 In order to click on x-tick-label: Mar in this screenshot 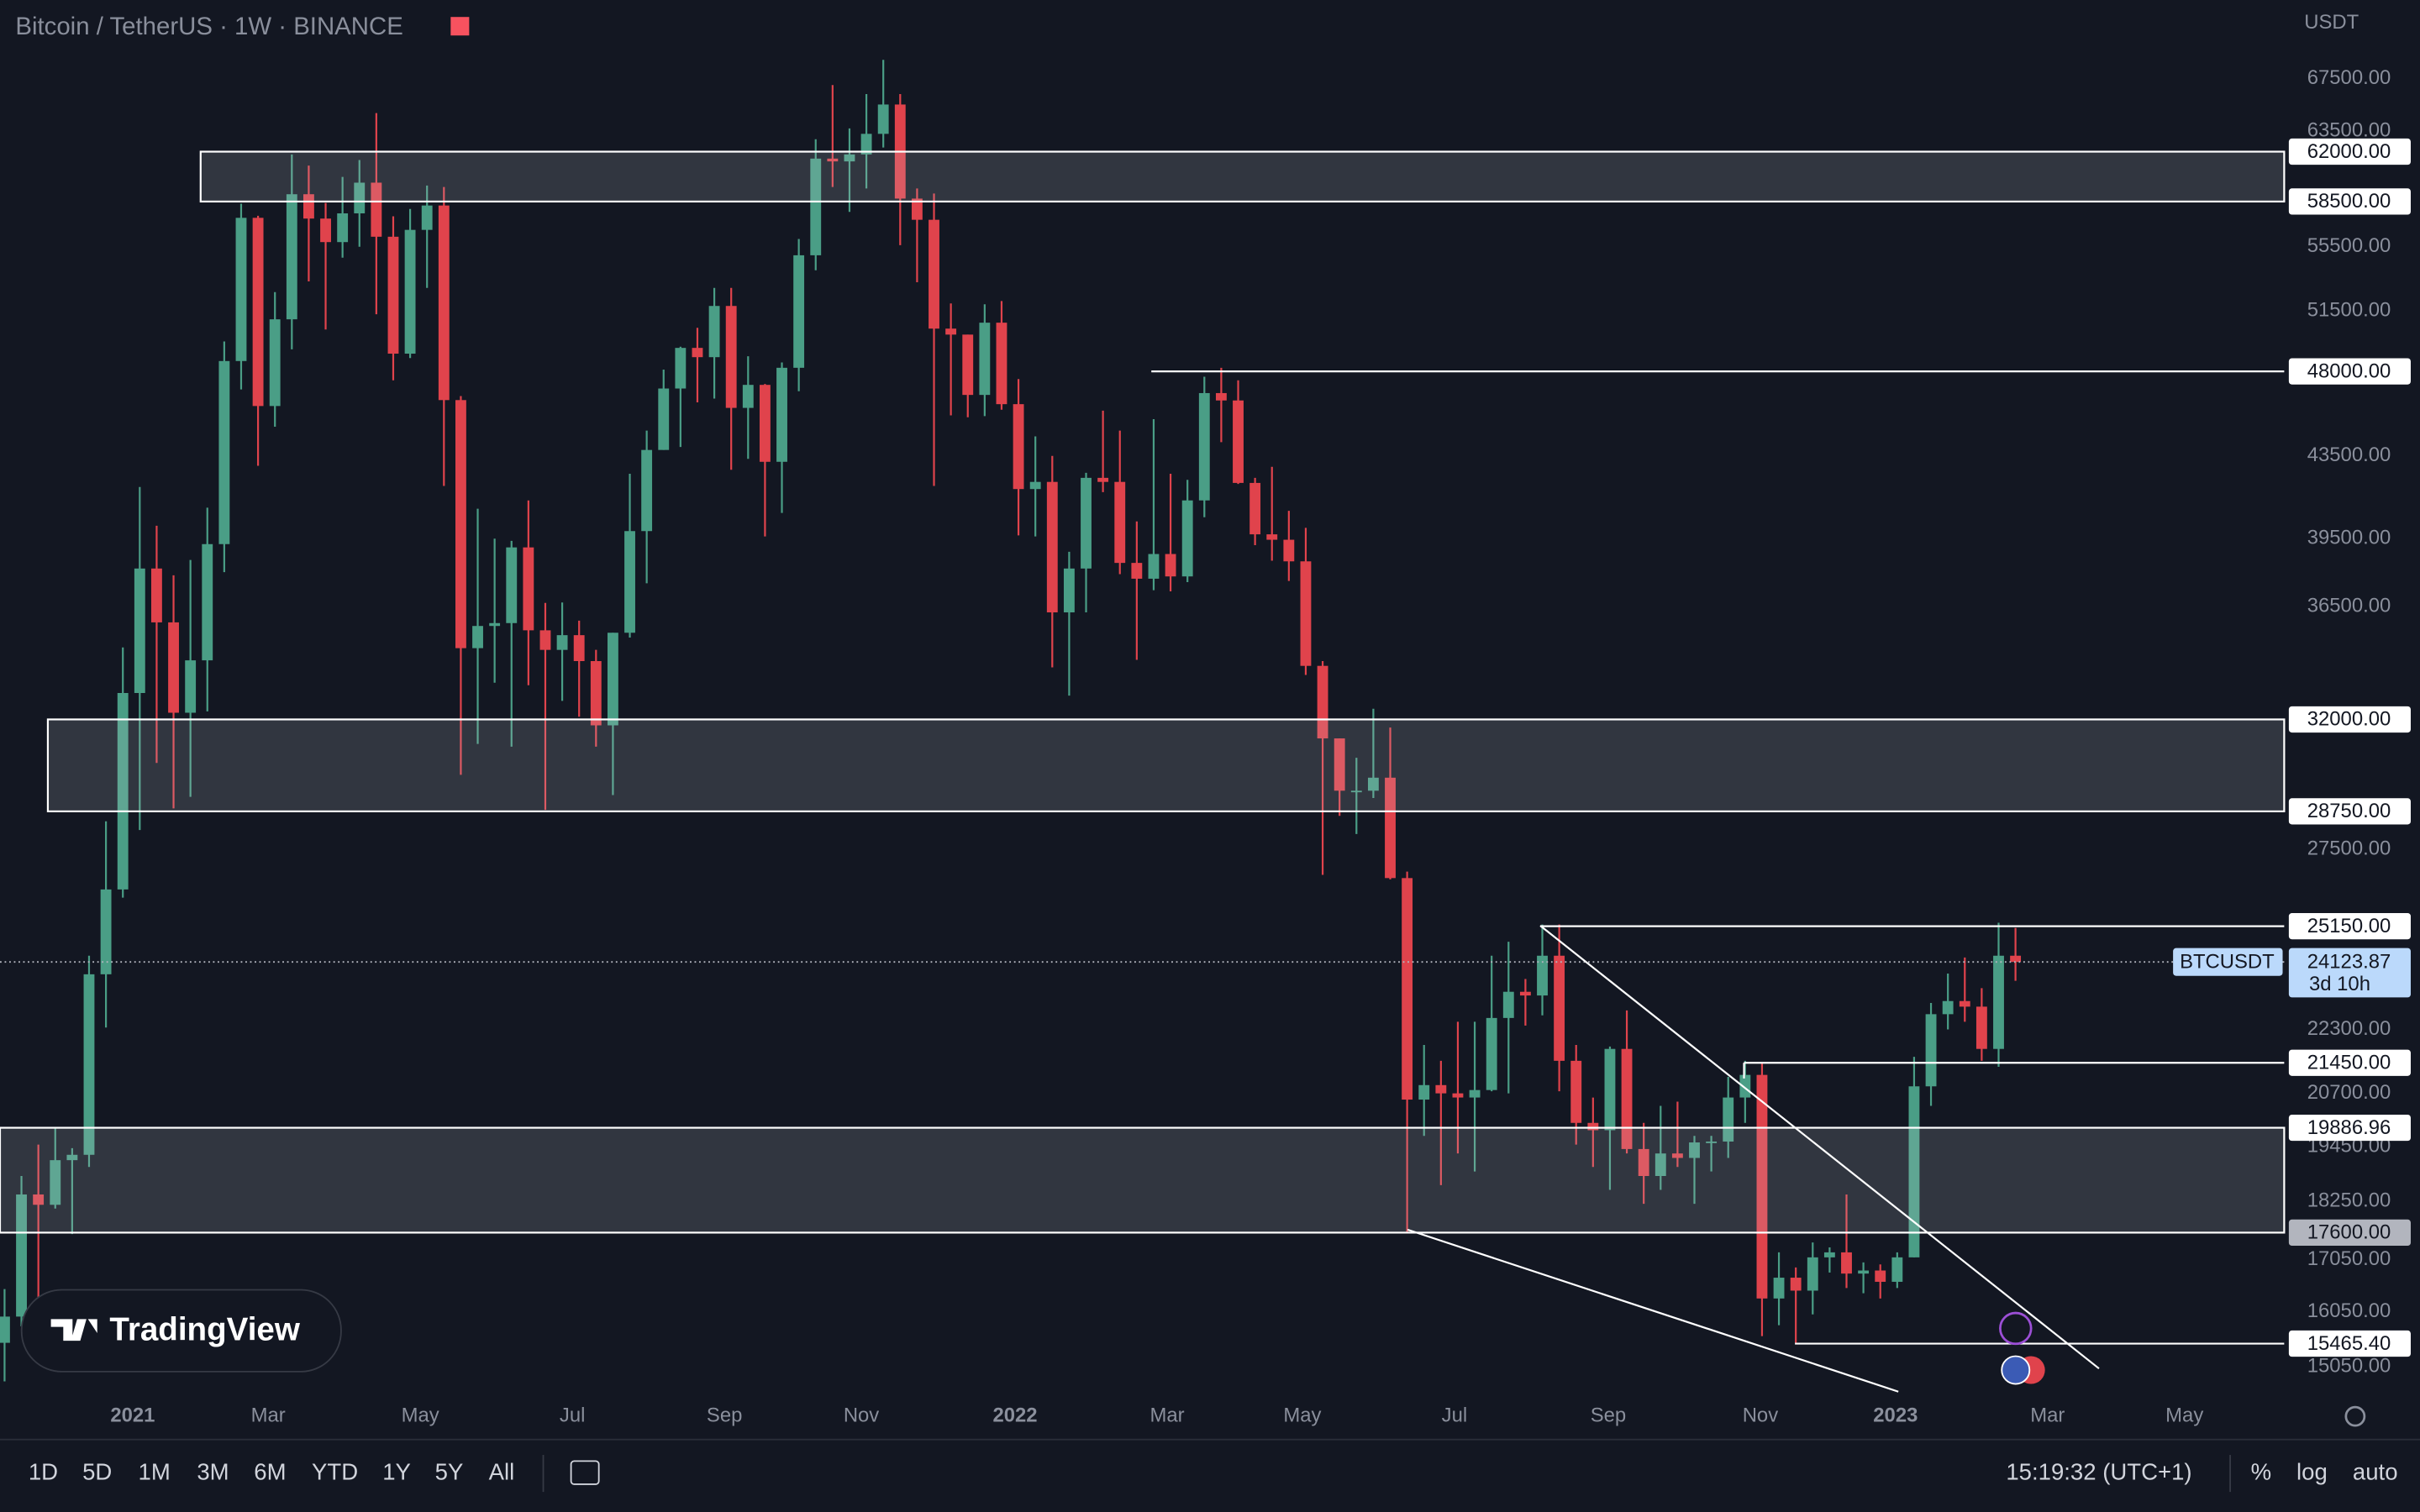, I will do `click(1167, 1415)`.